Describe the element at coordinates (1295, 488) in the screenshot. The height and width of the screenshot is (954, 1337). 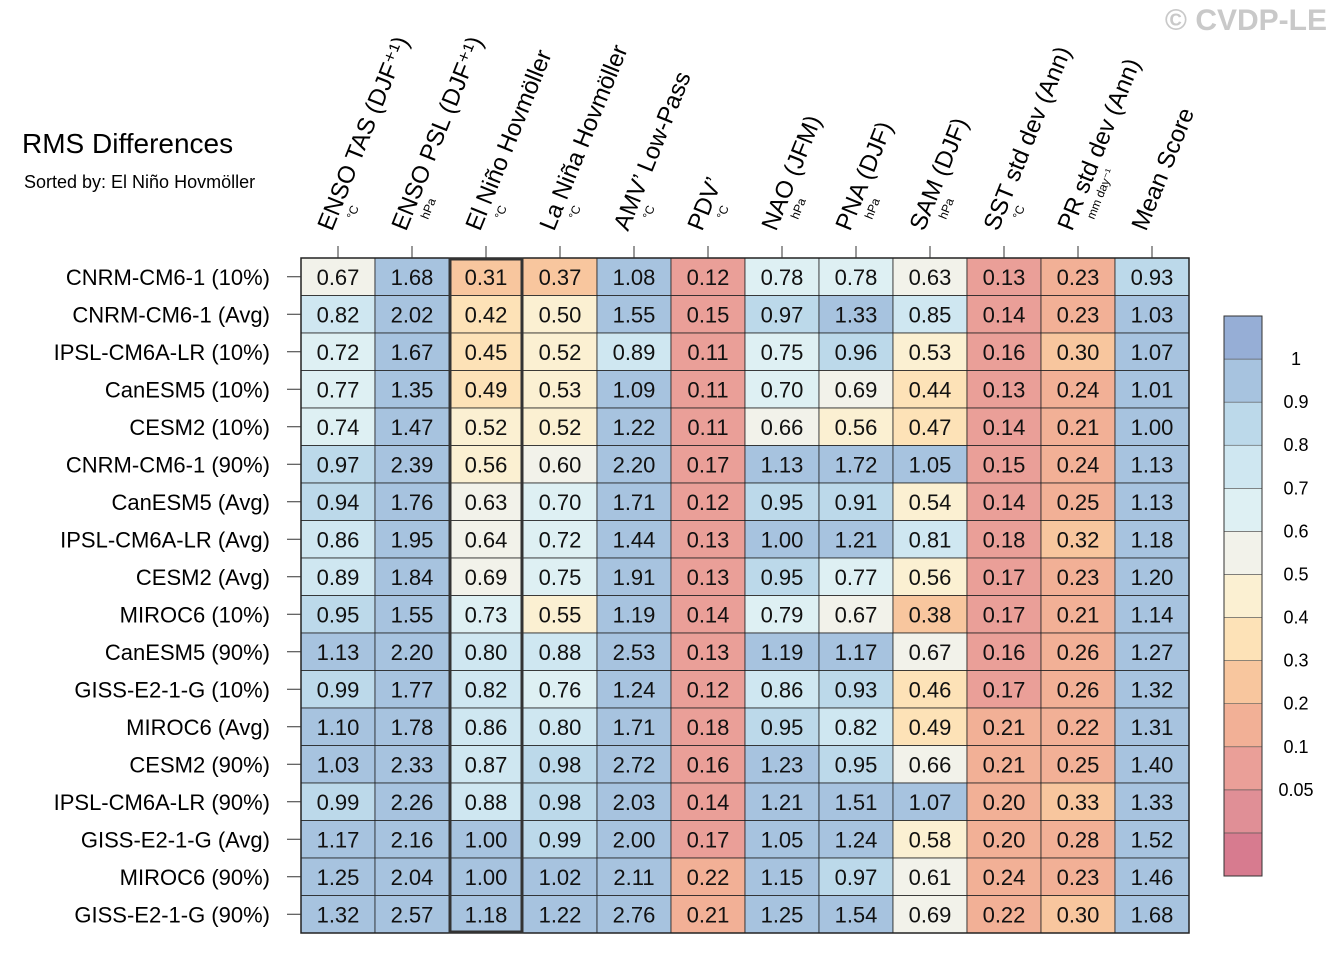
I see `colorbar-label: 0.7` at that location.